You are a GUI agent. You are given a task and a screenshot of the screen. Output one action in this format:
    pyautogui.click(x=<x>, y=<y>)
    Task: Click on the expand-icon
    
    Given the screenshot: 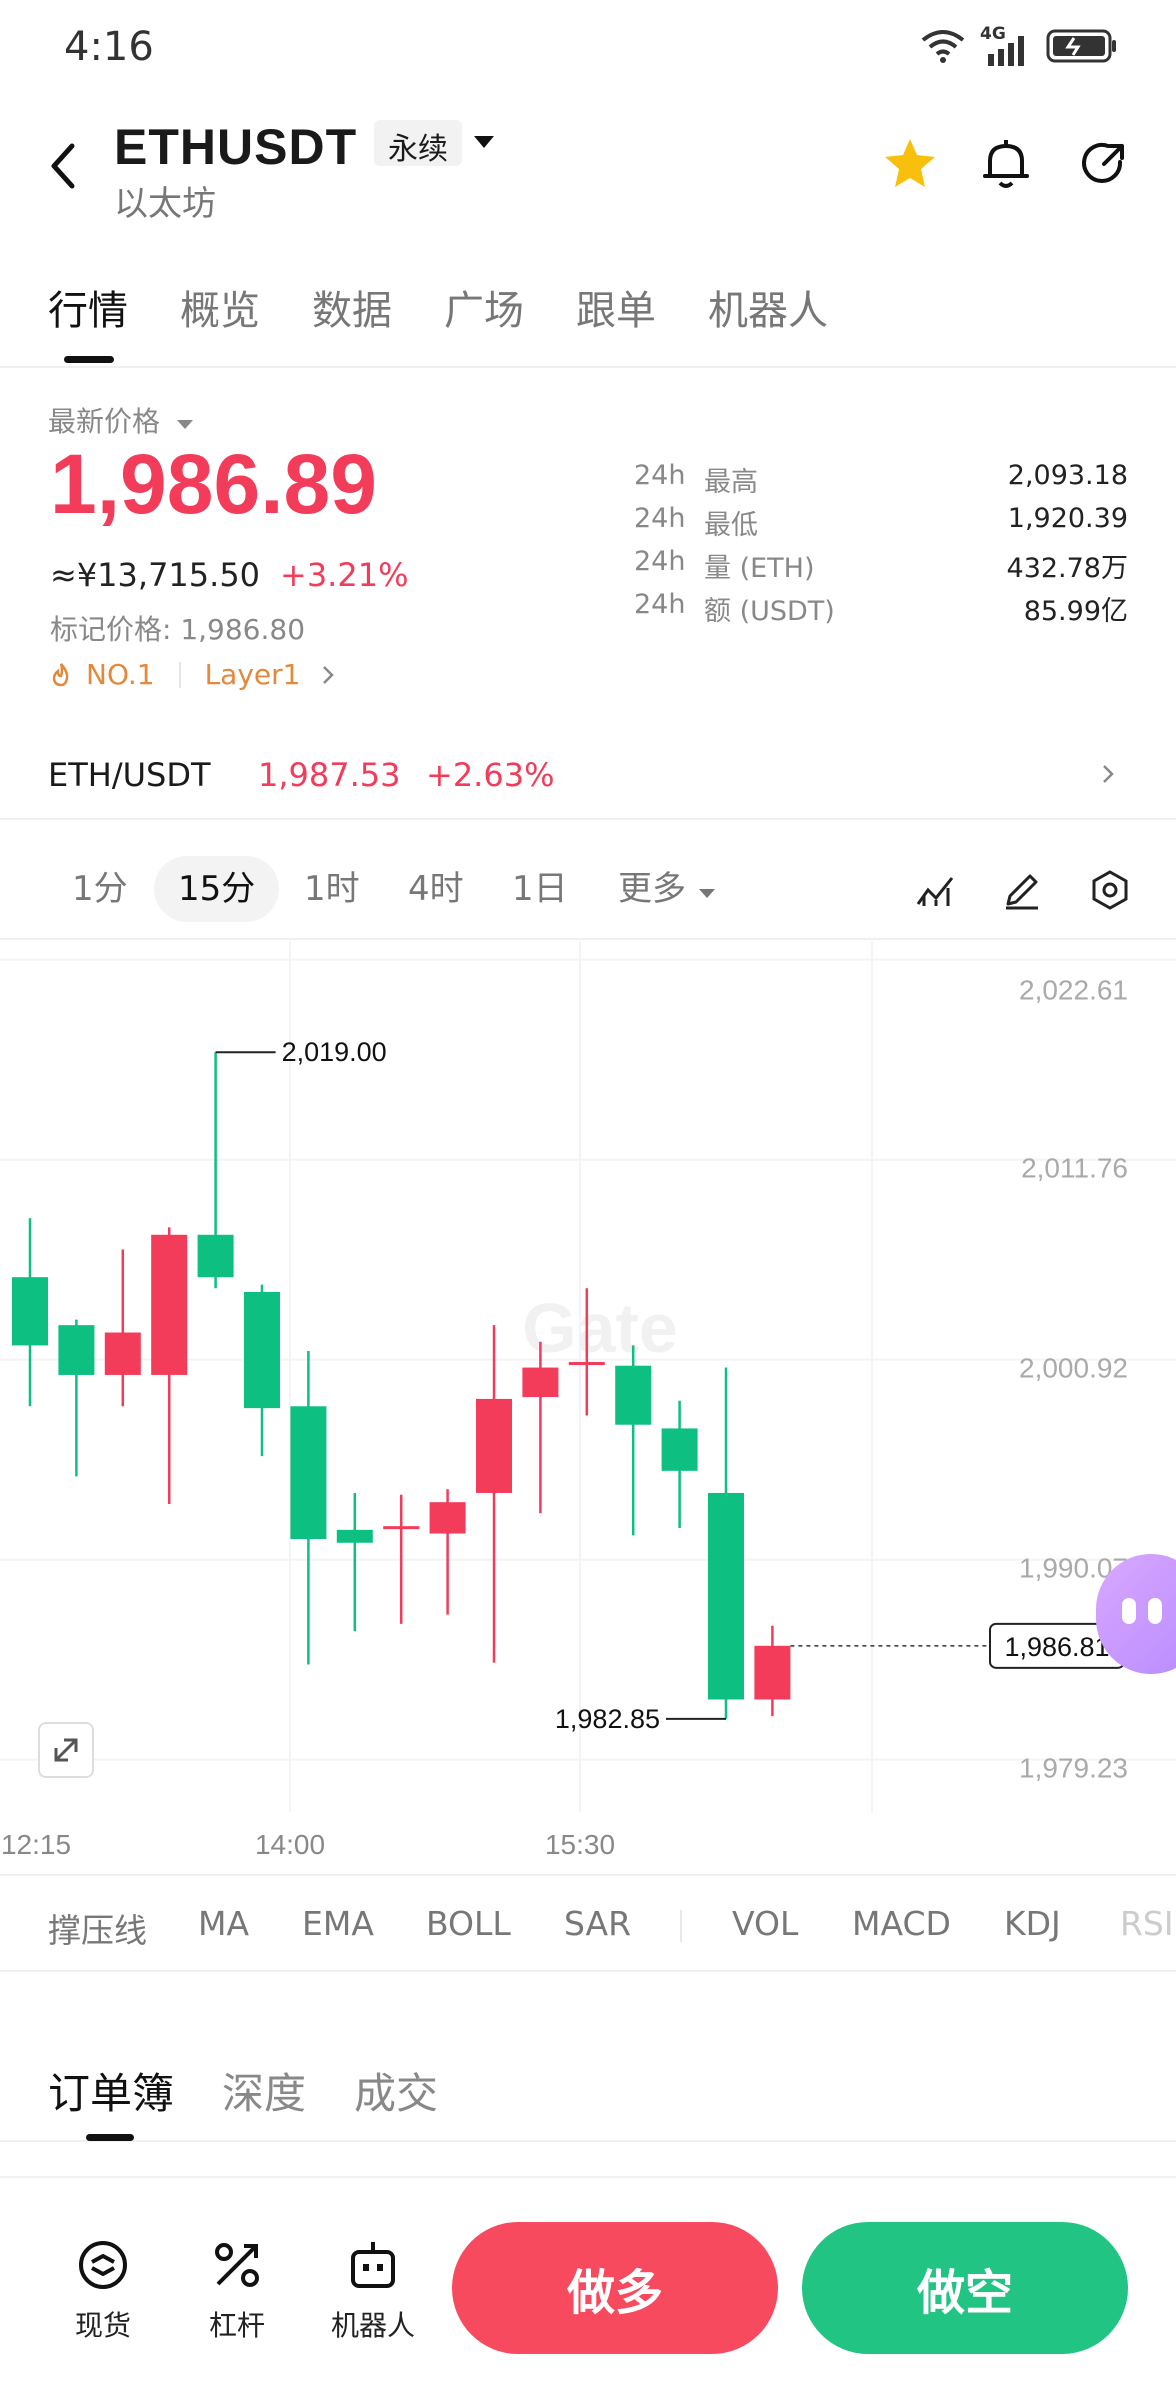 What is the action you would take?
    pyautogui.click(x=66, y=1750)
    